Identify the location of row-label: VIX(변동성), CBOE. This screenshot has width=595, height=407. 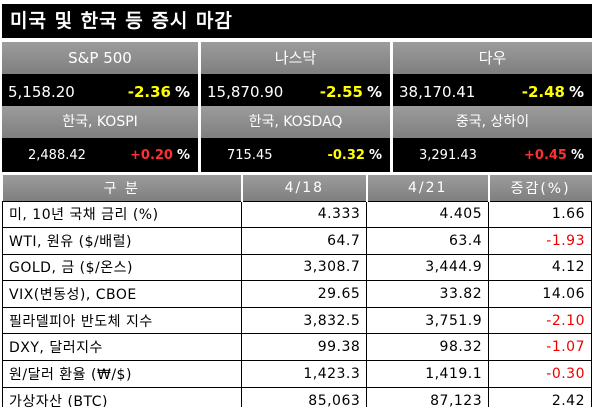
(122, 294).